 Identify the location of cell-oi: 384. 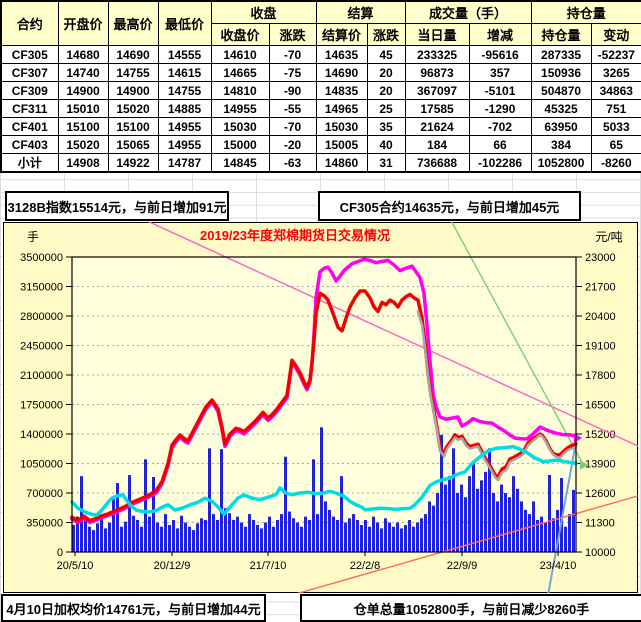
(561, 144).